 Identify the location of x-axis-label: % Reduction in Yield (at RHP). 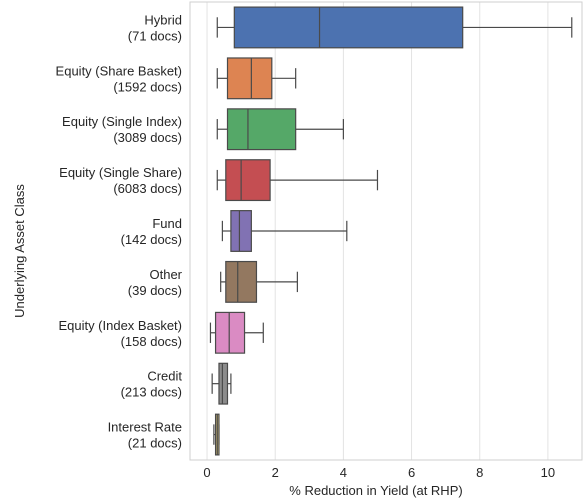
(375, 490).